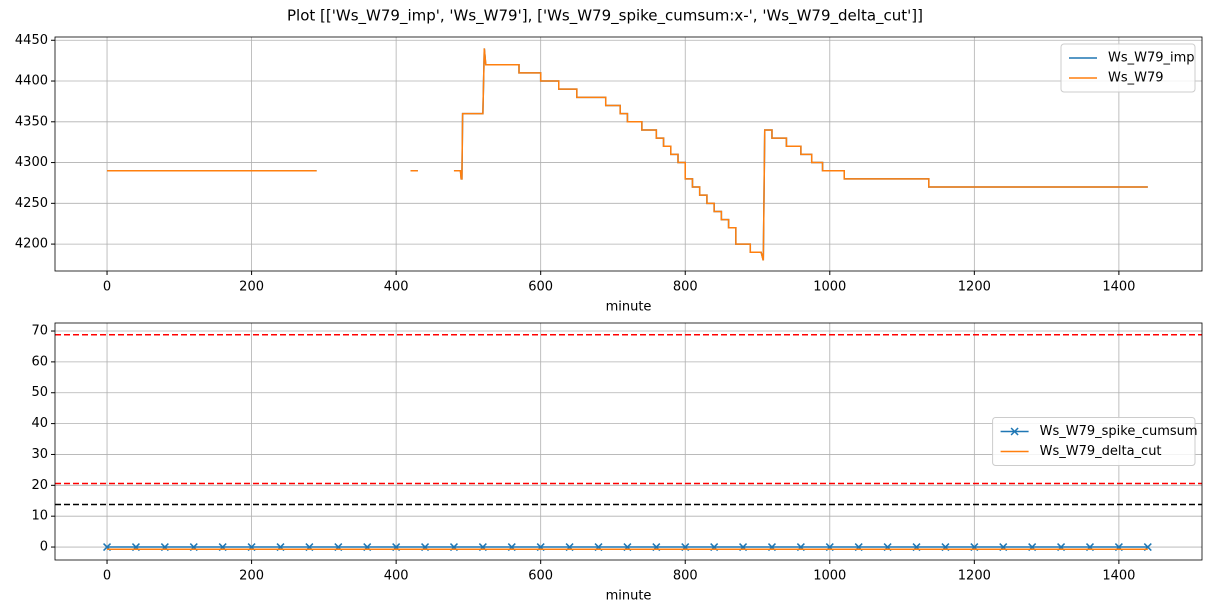  I want to click on legend-label: Ws_W79_imp, so click(1151, 58).